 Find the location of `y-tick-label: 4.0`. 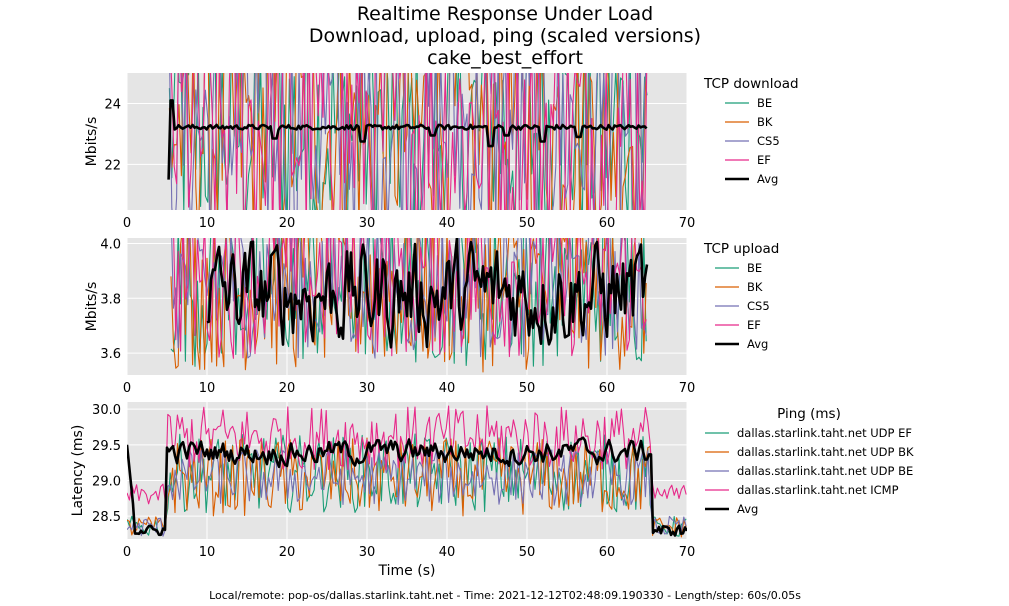

y-tick-label: 4.0 is located at coordinates (110, 244).